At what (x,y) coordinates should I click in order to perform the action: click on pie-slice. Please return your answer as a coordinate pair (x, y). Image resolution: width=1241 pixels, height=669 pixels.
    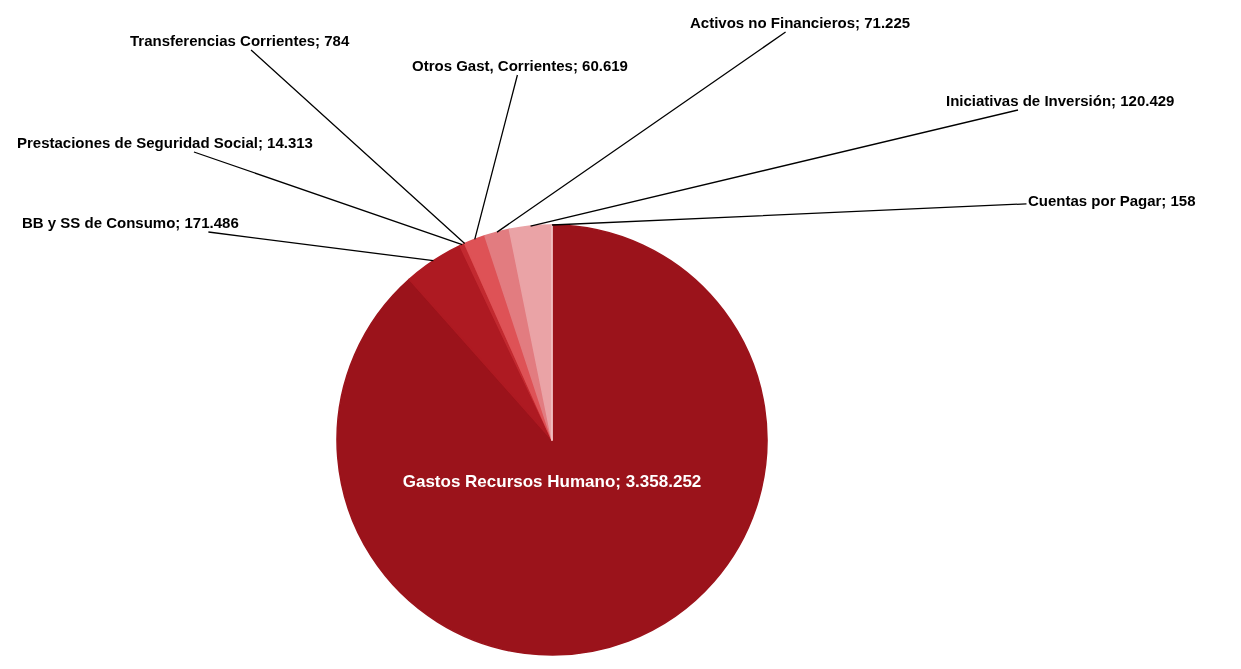
    Looking at the image, I should click on (480, 342).